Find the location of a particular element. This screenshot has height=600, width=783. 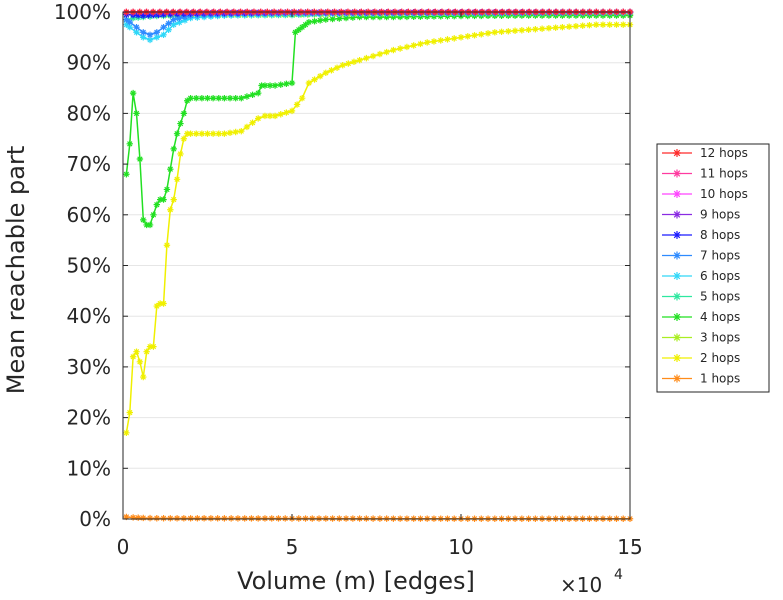

legend-item: 3 hops is located at coordinates (701, 338).